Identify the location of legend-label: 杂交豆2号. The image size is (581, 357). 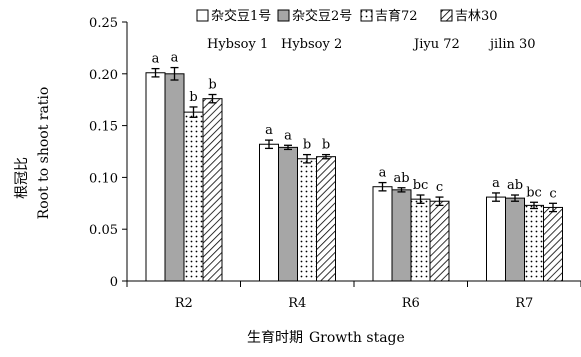
(322, 16).